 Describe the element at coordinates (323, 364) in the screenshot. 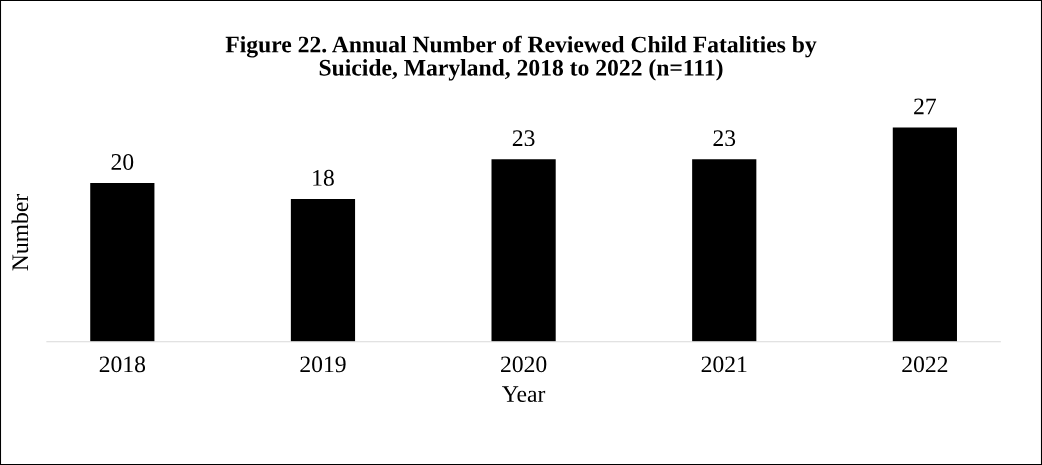

I see `x-tick-label: 2019` at that location.